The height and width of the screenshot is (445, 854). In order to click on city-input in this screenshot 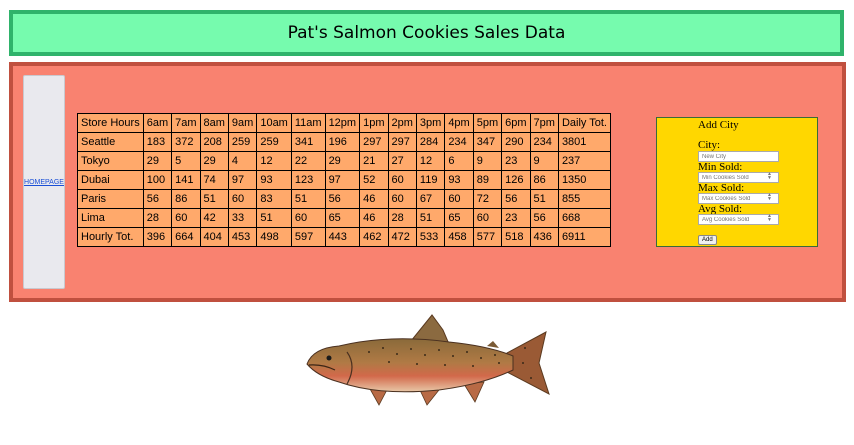, I will do `click(738, 156)`.